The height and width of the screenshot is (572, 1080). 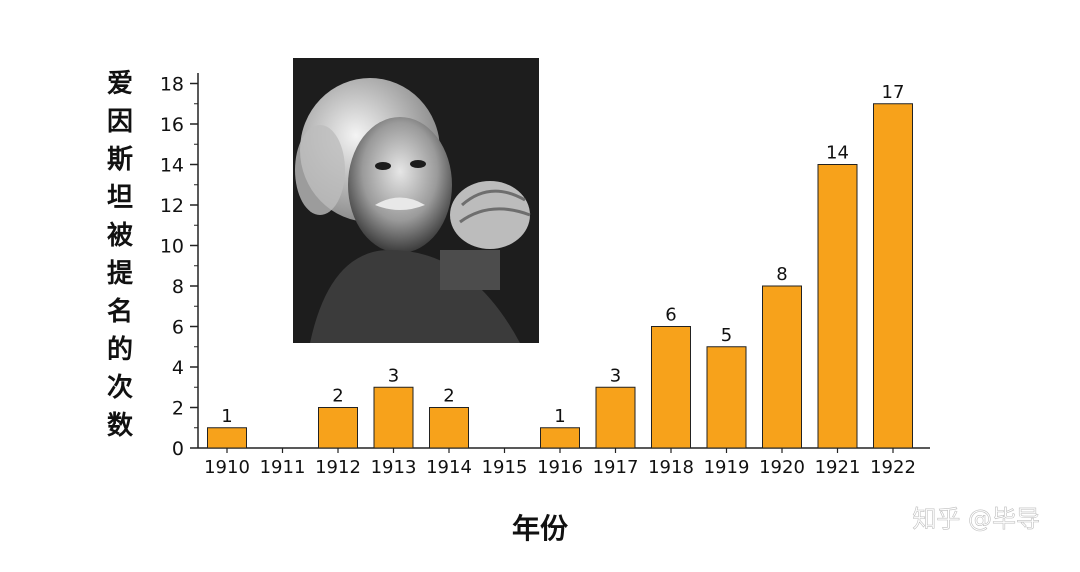 I want to click on y-tick-label: 4, so click(x=178, y=368).